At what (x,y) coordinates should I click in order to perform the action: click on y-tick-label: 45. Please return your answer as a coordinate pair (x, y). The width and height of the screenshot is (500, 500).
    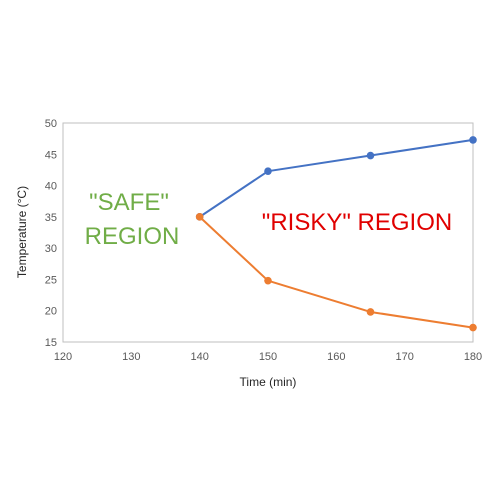
    Looking at the image, I should click on (51, 155).